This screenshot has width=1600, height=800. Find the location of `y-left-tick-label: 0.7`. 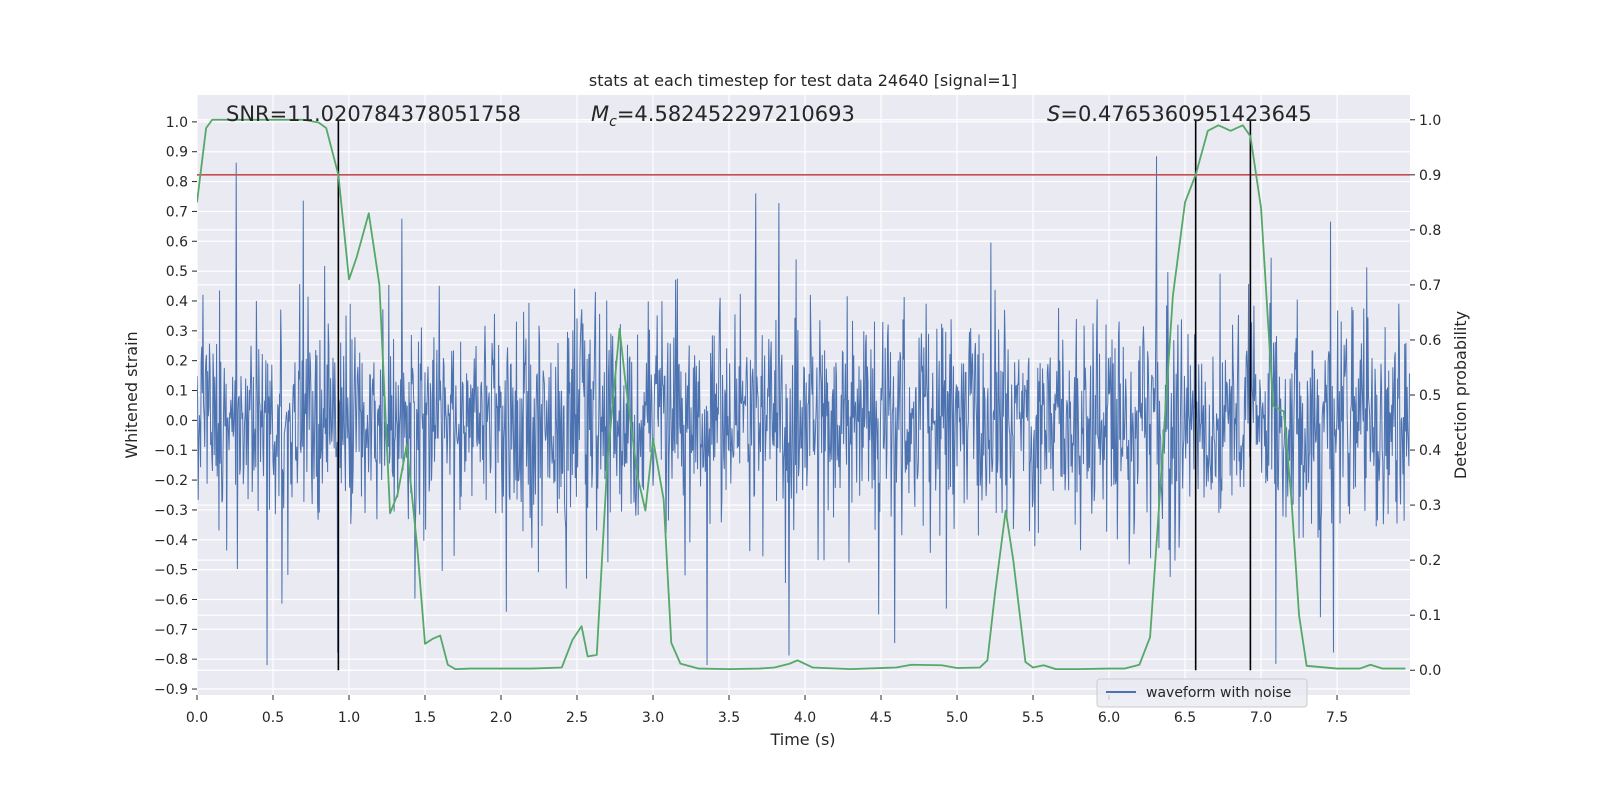

y-left-tick-label: 0.7 is located at coordinates (177, 212).